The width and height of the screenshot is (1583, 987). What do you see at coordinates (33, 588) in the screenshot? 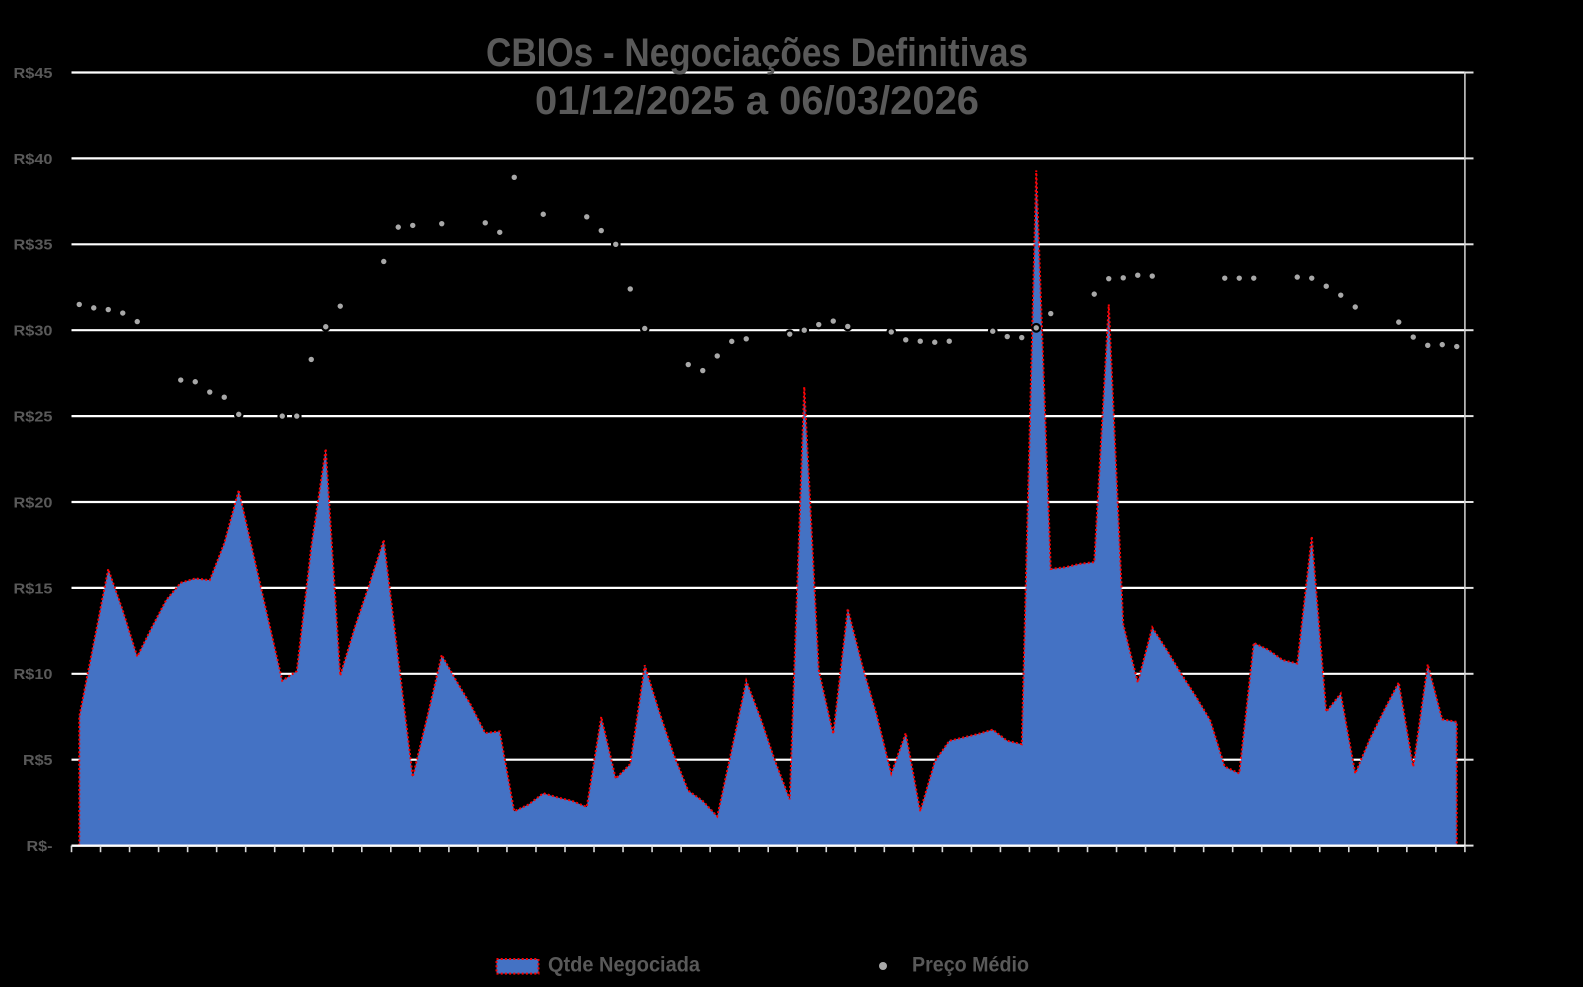
I see `svg-text: R$15` at bounding box center [33, 588].